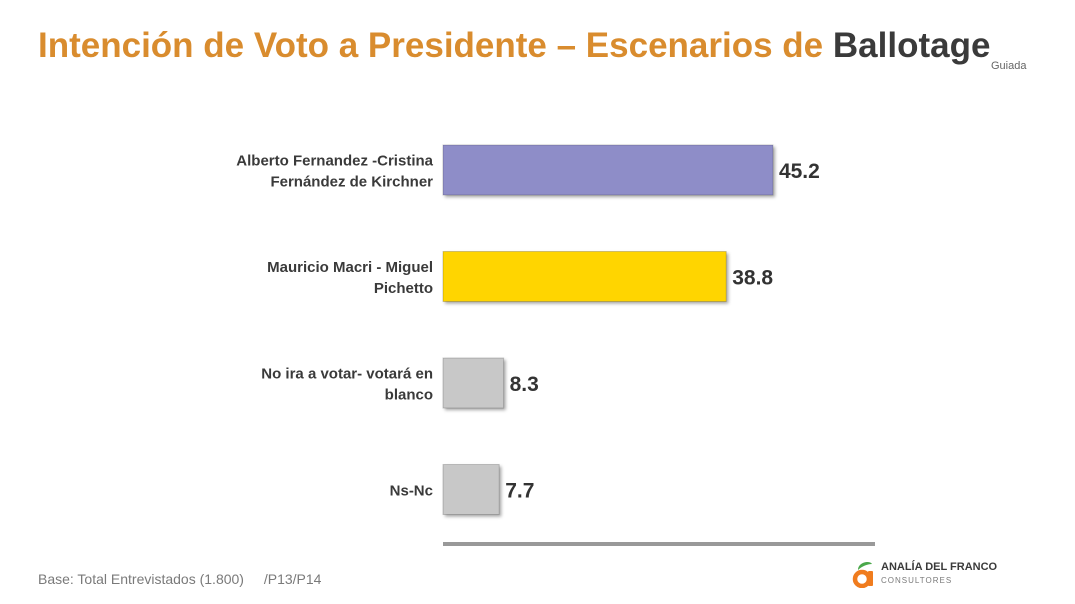 The height and width of the screenshot is (604, 1075). What do you see at coordinates (911, 45) in the screenshot?
I see `title-dark-text: Ballotage` at bounding box center [911, 45].